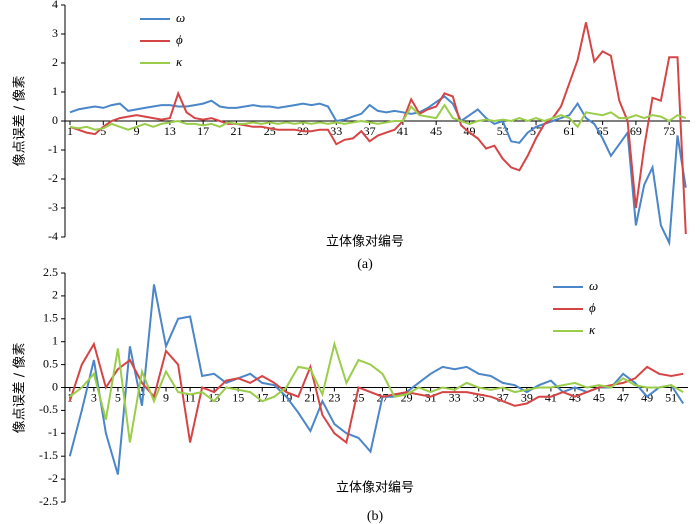 Image resolution: width=700 pixels, height=524 pixels. What do you see at coordinates (48, 409) in the screenshot?
I see `y-tick-label: -0.5` at bounding box center [48, 409].